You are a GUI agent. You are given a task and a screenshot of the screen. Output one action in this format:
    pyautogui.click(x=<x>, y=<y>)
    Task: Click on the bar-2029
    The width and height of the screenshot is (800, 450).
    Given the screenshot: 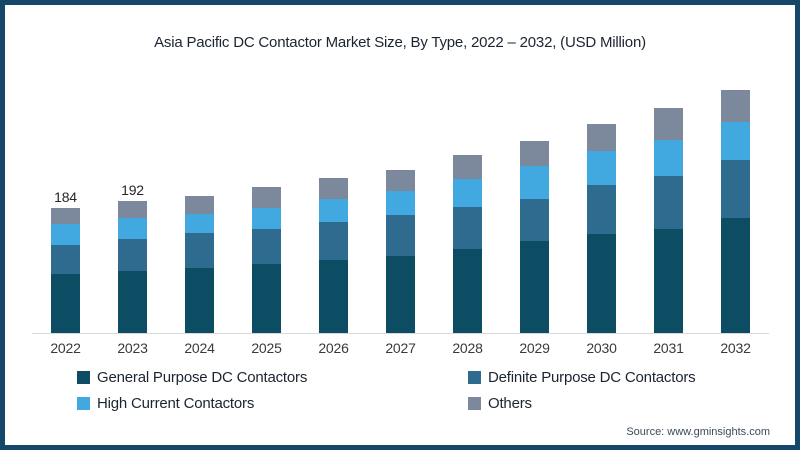 What is the action you would take?
    pyautogui.click(x=534, y=237)
    